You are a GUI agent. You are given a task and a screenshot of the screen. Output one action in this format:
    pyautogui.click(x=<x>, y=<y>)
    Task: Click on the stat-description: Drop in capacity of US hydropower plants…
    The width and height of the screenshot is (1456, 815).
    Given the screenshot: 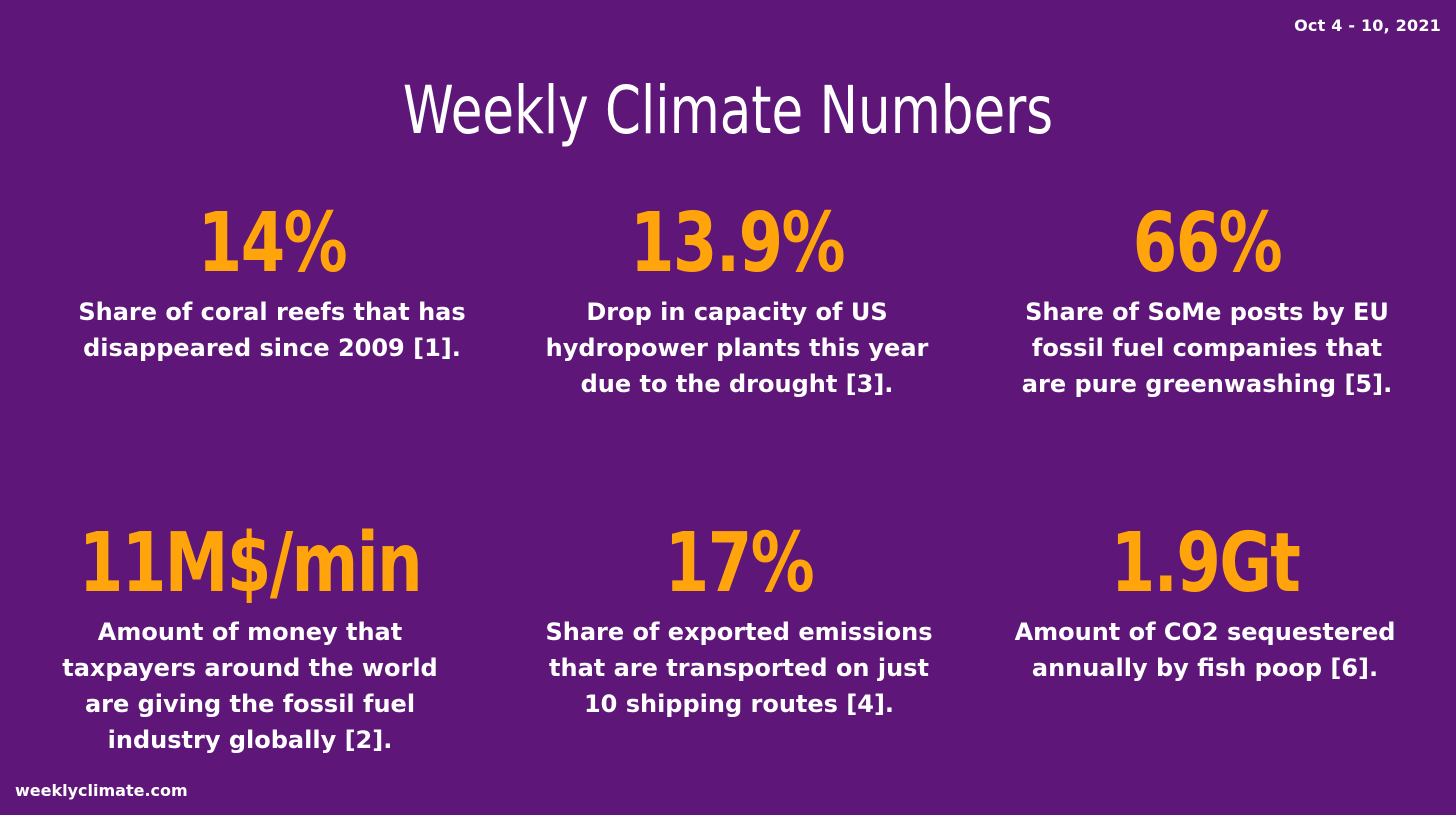 What is the action you would take?
    pyautogui.click(x=737, y=348)
    